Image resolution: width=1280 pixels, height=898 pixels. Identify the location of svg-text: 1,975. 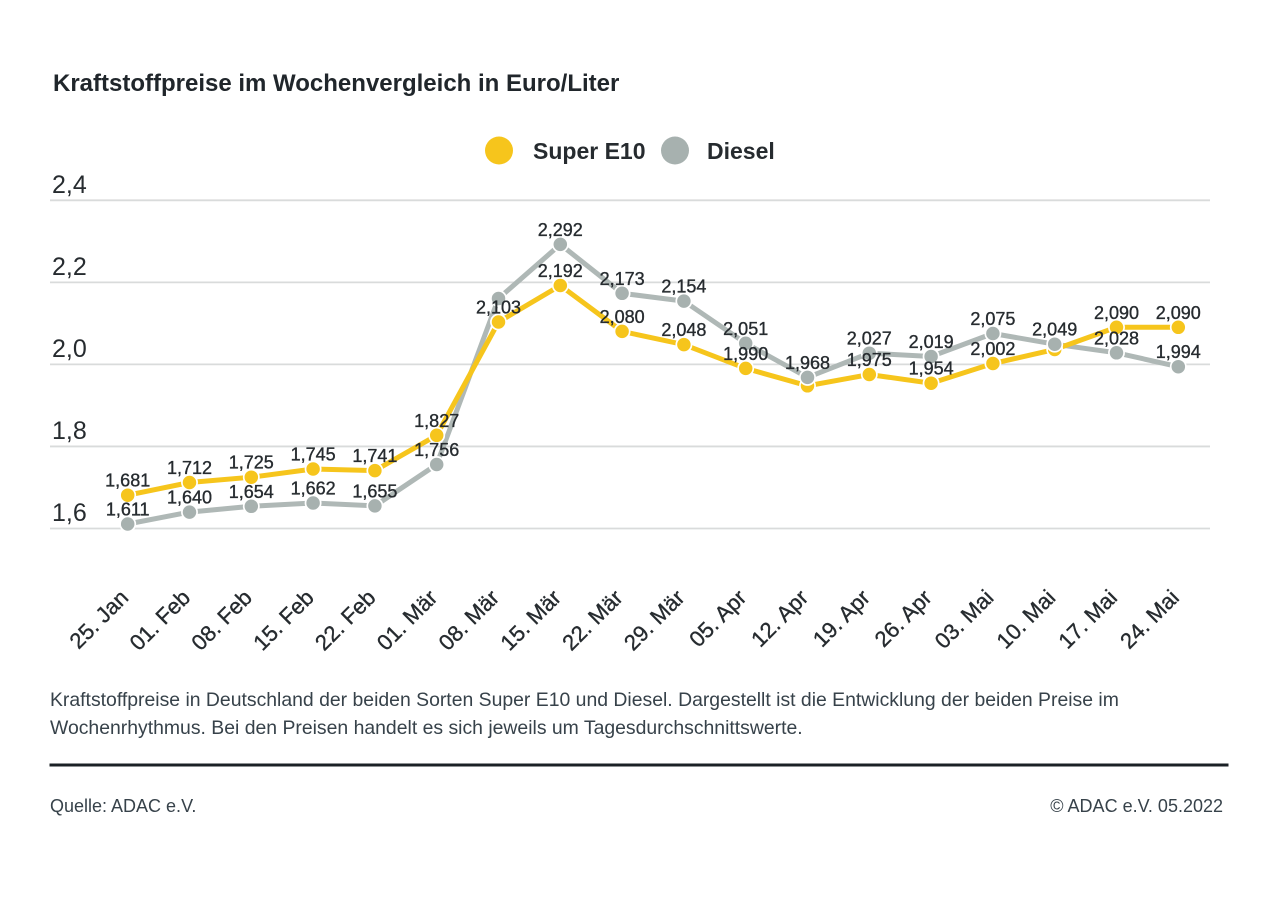
(869, 360).